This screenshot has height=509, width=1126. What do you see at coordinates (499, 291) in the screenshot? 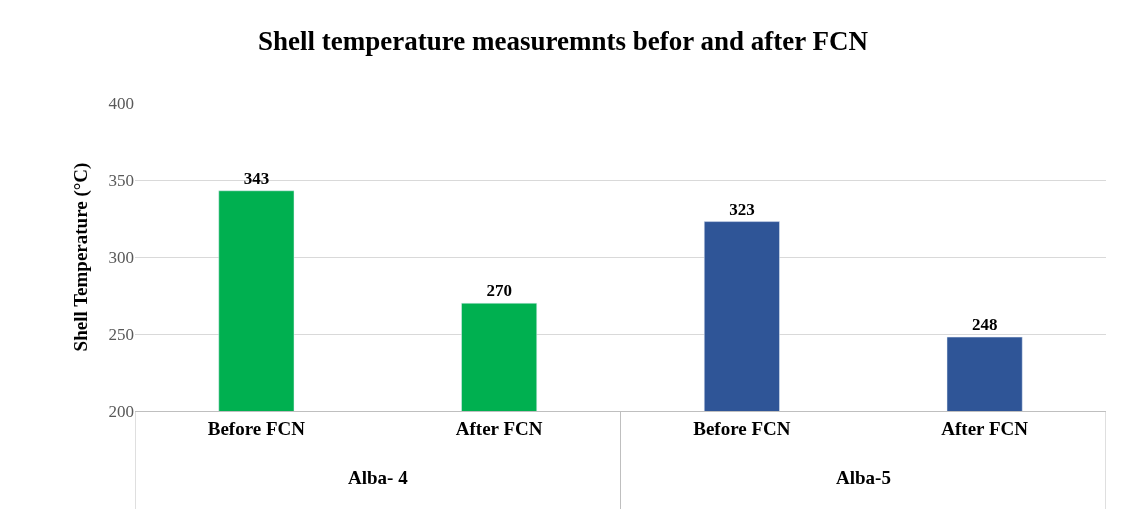
I see `data-label: 270` at bounding box center [499, 291].